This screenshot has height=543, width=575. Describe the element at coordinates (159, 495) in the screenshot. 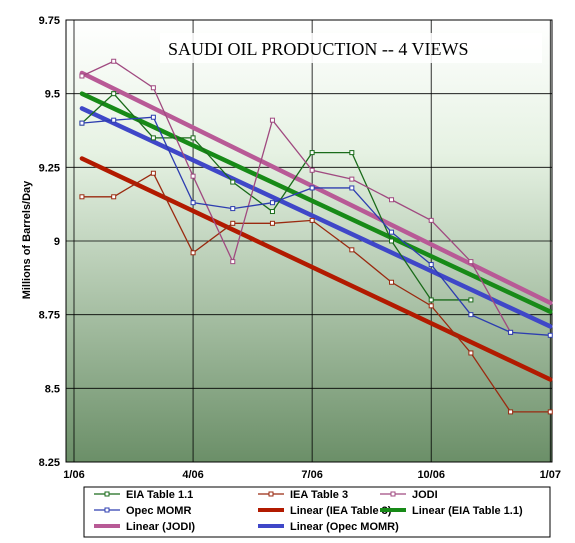

I see `legend-label-eia-table-1-1: EIA Table 1.1` at that location.